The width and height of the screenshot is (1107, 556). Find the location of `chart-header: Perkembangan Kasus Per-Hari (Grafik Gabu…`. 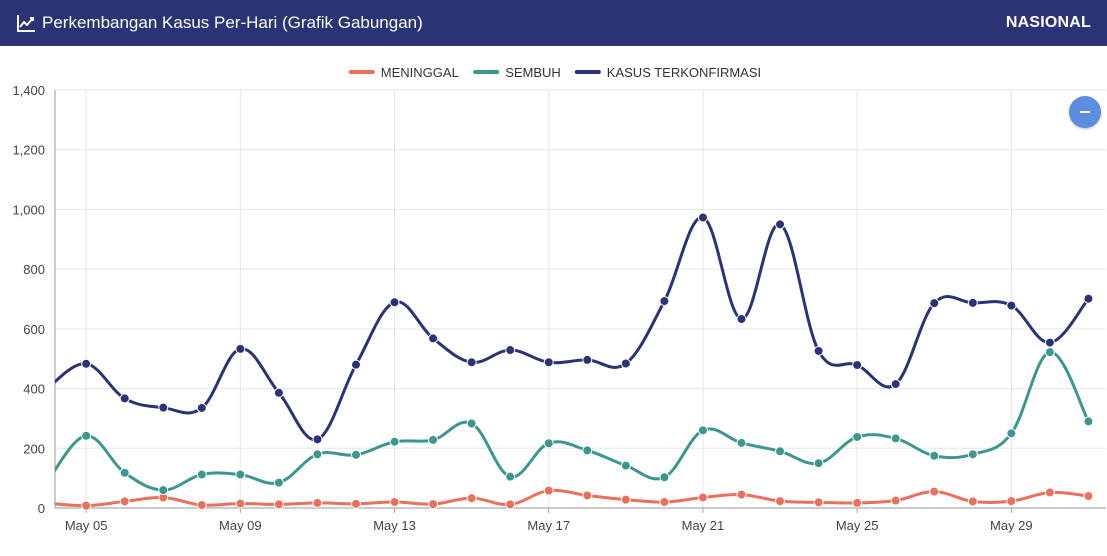

chart-header: Perkembangan Kasus Per-Hari (Grafik Gabu… is located at coordinates (553, 23).